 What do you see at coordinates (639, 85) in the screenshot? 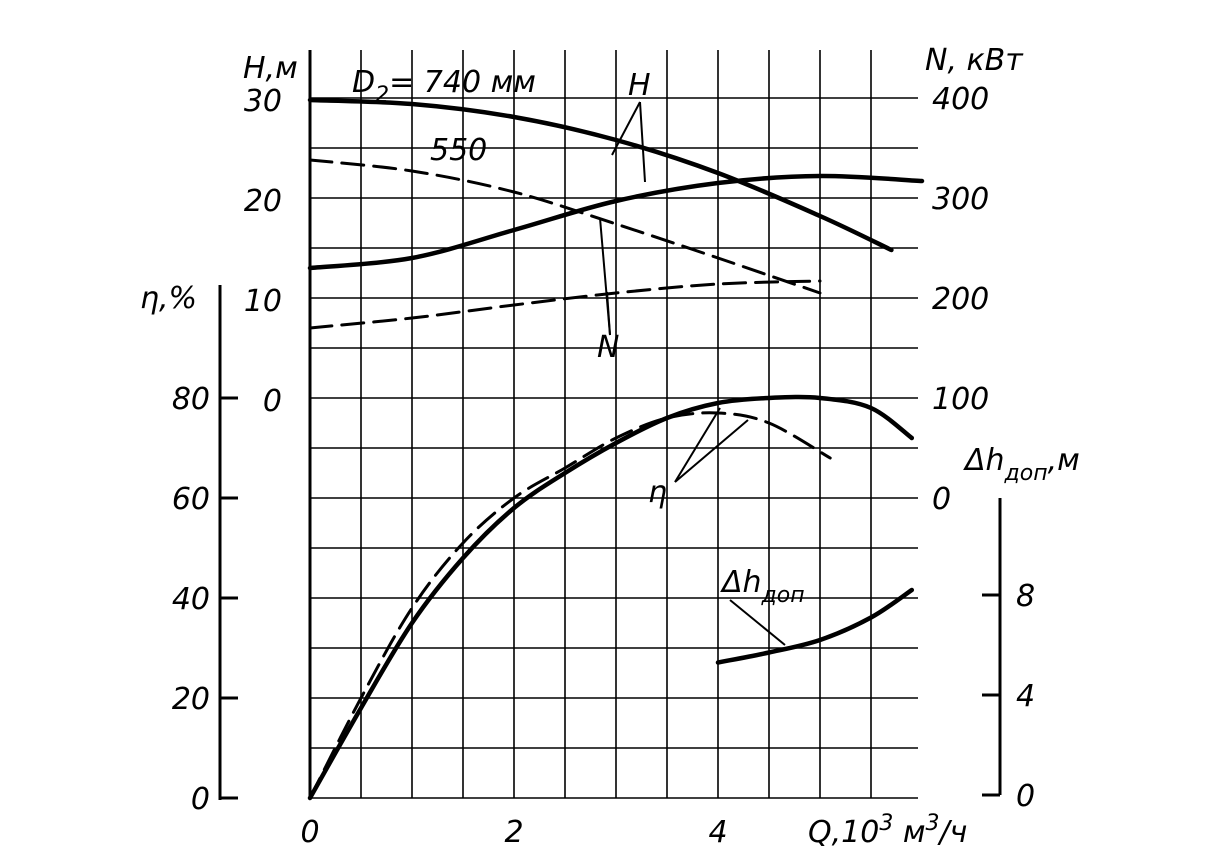
I see `head-curve-label: H` at bounding box center [639, 85].